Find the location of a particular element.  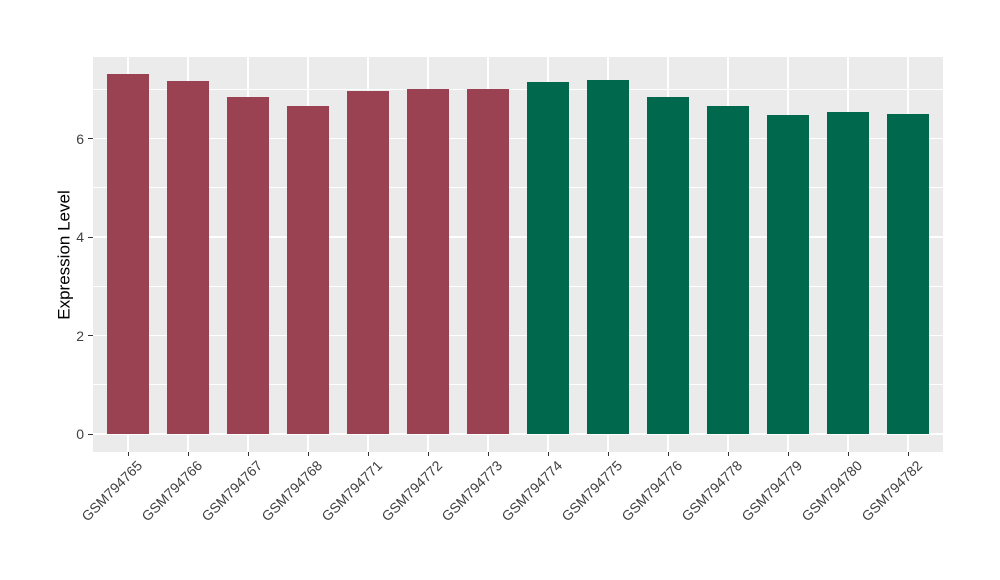

bar-GSM794771 is located at coordinates (368, 262).